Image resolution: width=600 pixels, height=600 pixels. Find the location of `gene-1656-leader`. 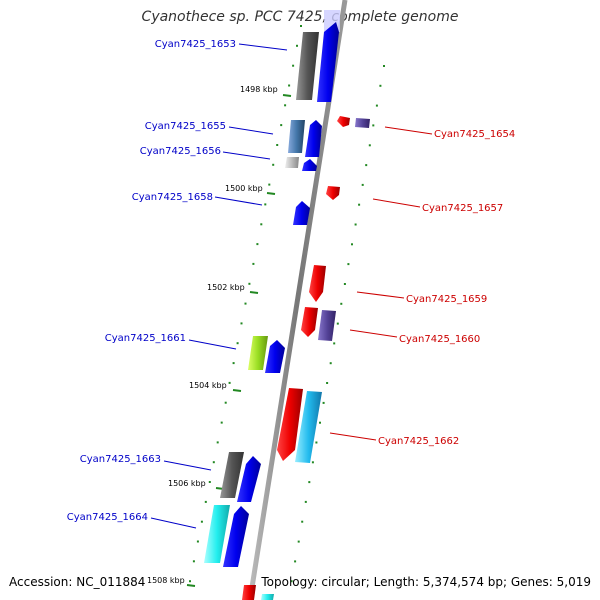

gene-1656-leader is located at coordinates (246, 155).